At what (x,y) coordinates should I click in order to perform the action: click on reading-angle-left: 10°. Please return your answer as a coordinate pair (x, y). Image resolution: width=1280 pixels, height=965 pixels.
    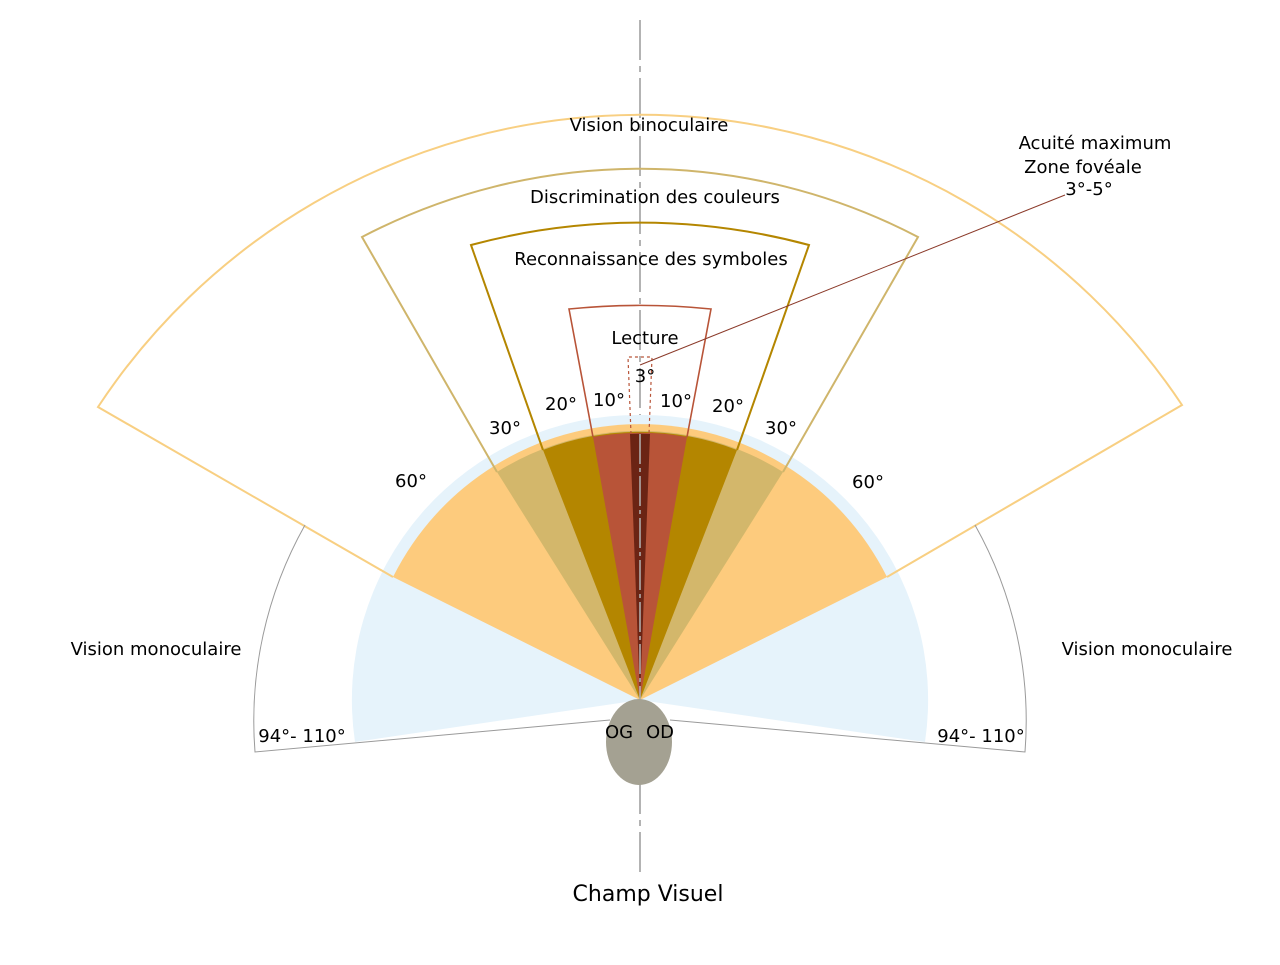
    Looking at the image, I should click on (609, 400).